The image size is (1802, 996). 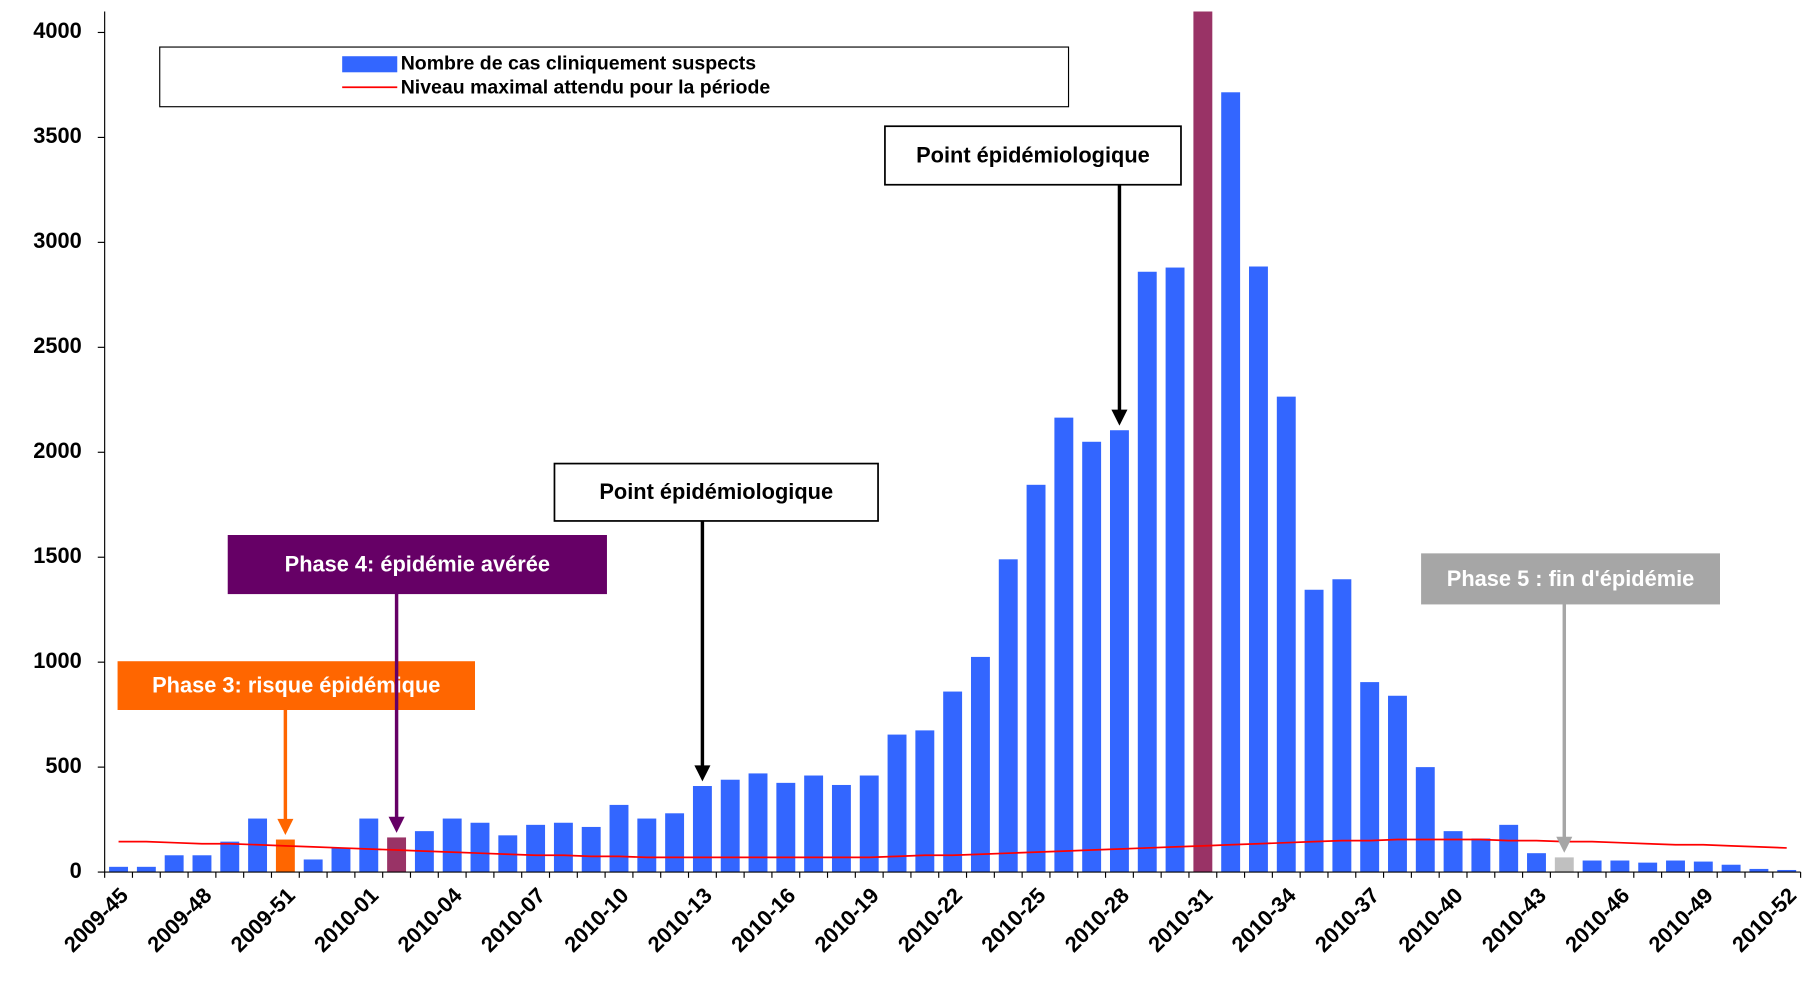 I want to click on annotation-text: Phase 3: risque épidémique, so click(x=296, y=685).